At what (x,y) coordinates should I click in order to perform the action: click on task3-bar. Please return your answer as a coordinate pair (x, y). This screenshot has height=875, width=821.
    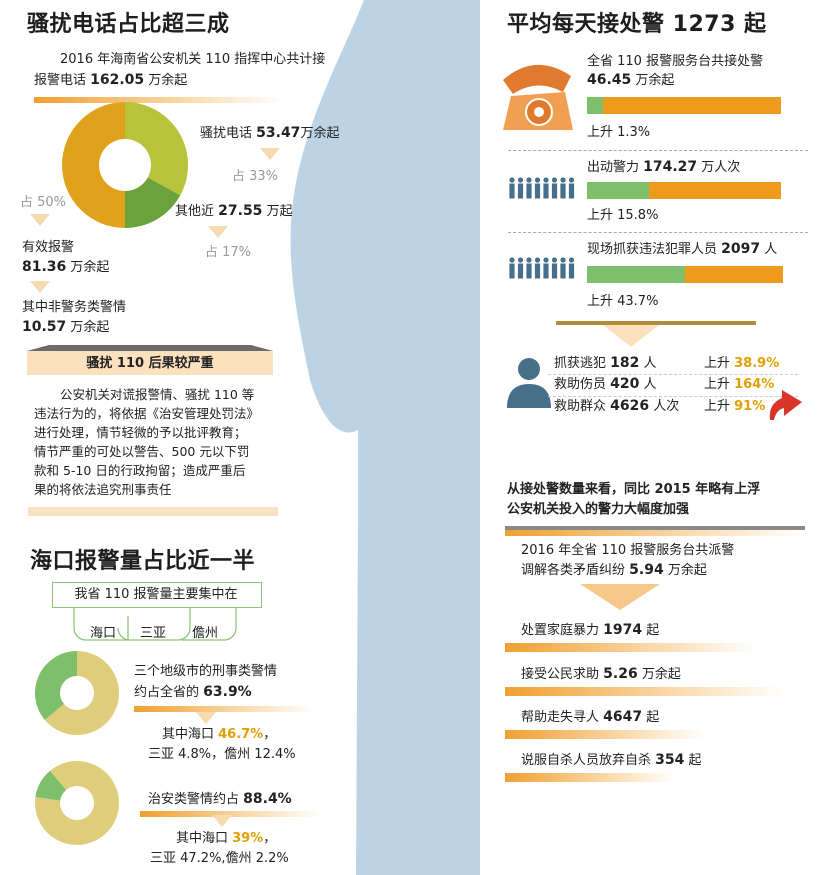
    Looking at the image, I should click on (605, 734).